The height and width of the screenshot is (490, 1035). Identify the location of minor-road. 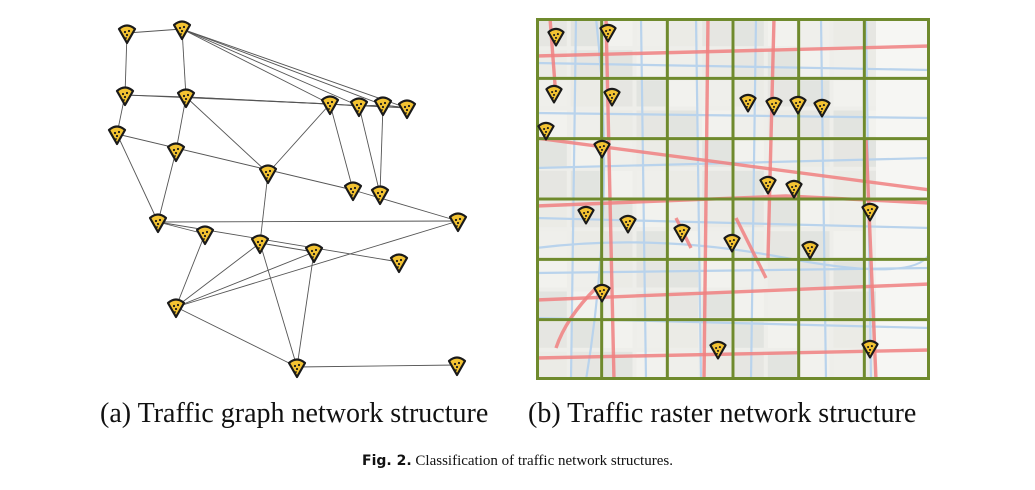
(733, 256).